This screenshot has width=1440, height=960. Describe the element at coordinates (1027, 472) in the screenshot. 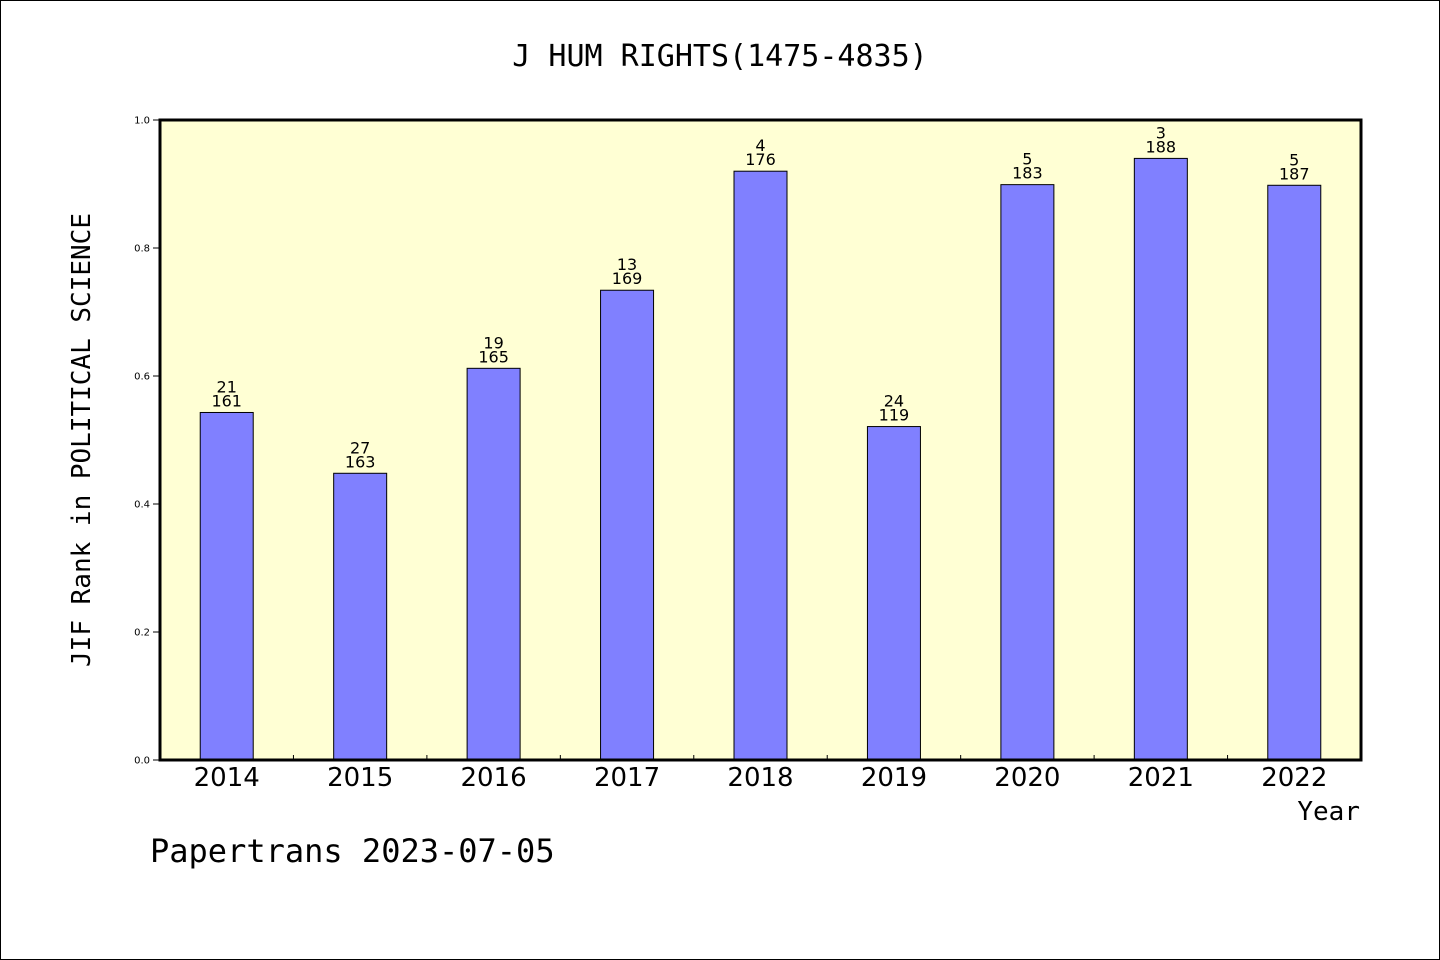

I see `bar-2020` at that location.